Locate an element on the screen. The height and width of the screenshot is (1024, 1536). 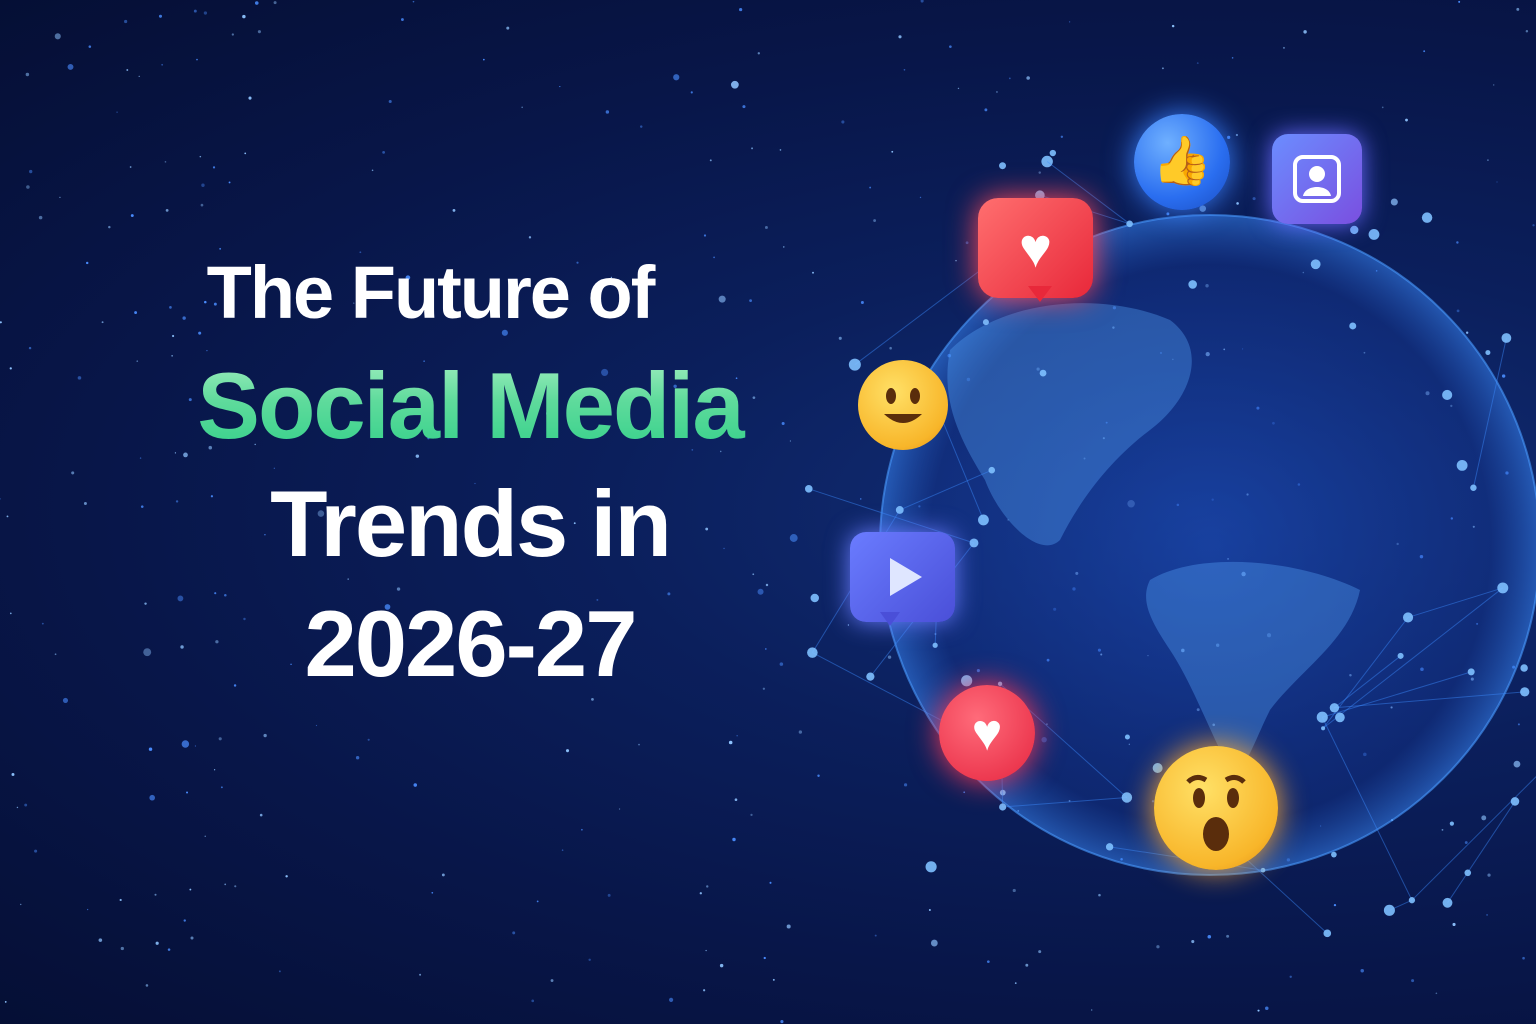
title-line-1: The Future of is located at coordinates (431, 292).